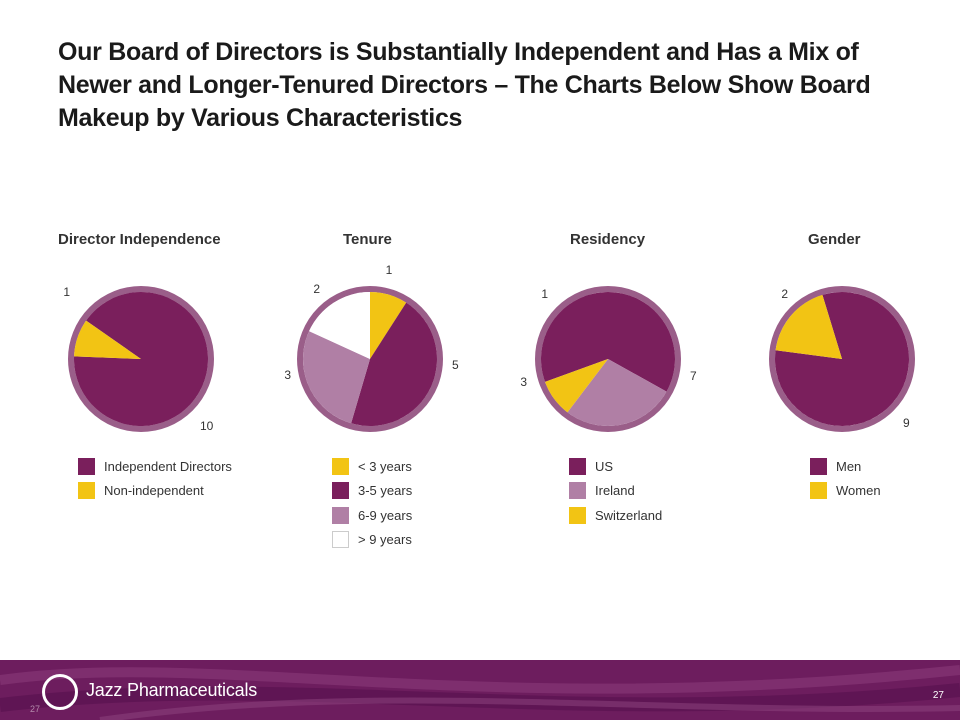 Image resolution: width=960 pixels, height=720 pixels. Describe the element at coordinates (604, 466) in the screenshot. I see `legend-label: US` at that location.